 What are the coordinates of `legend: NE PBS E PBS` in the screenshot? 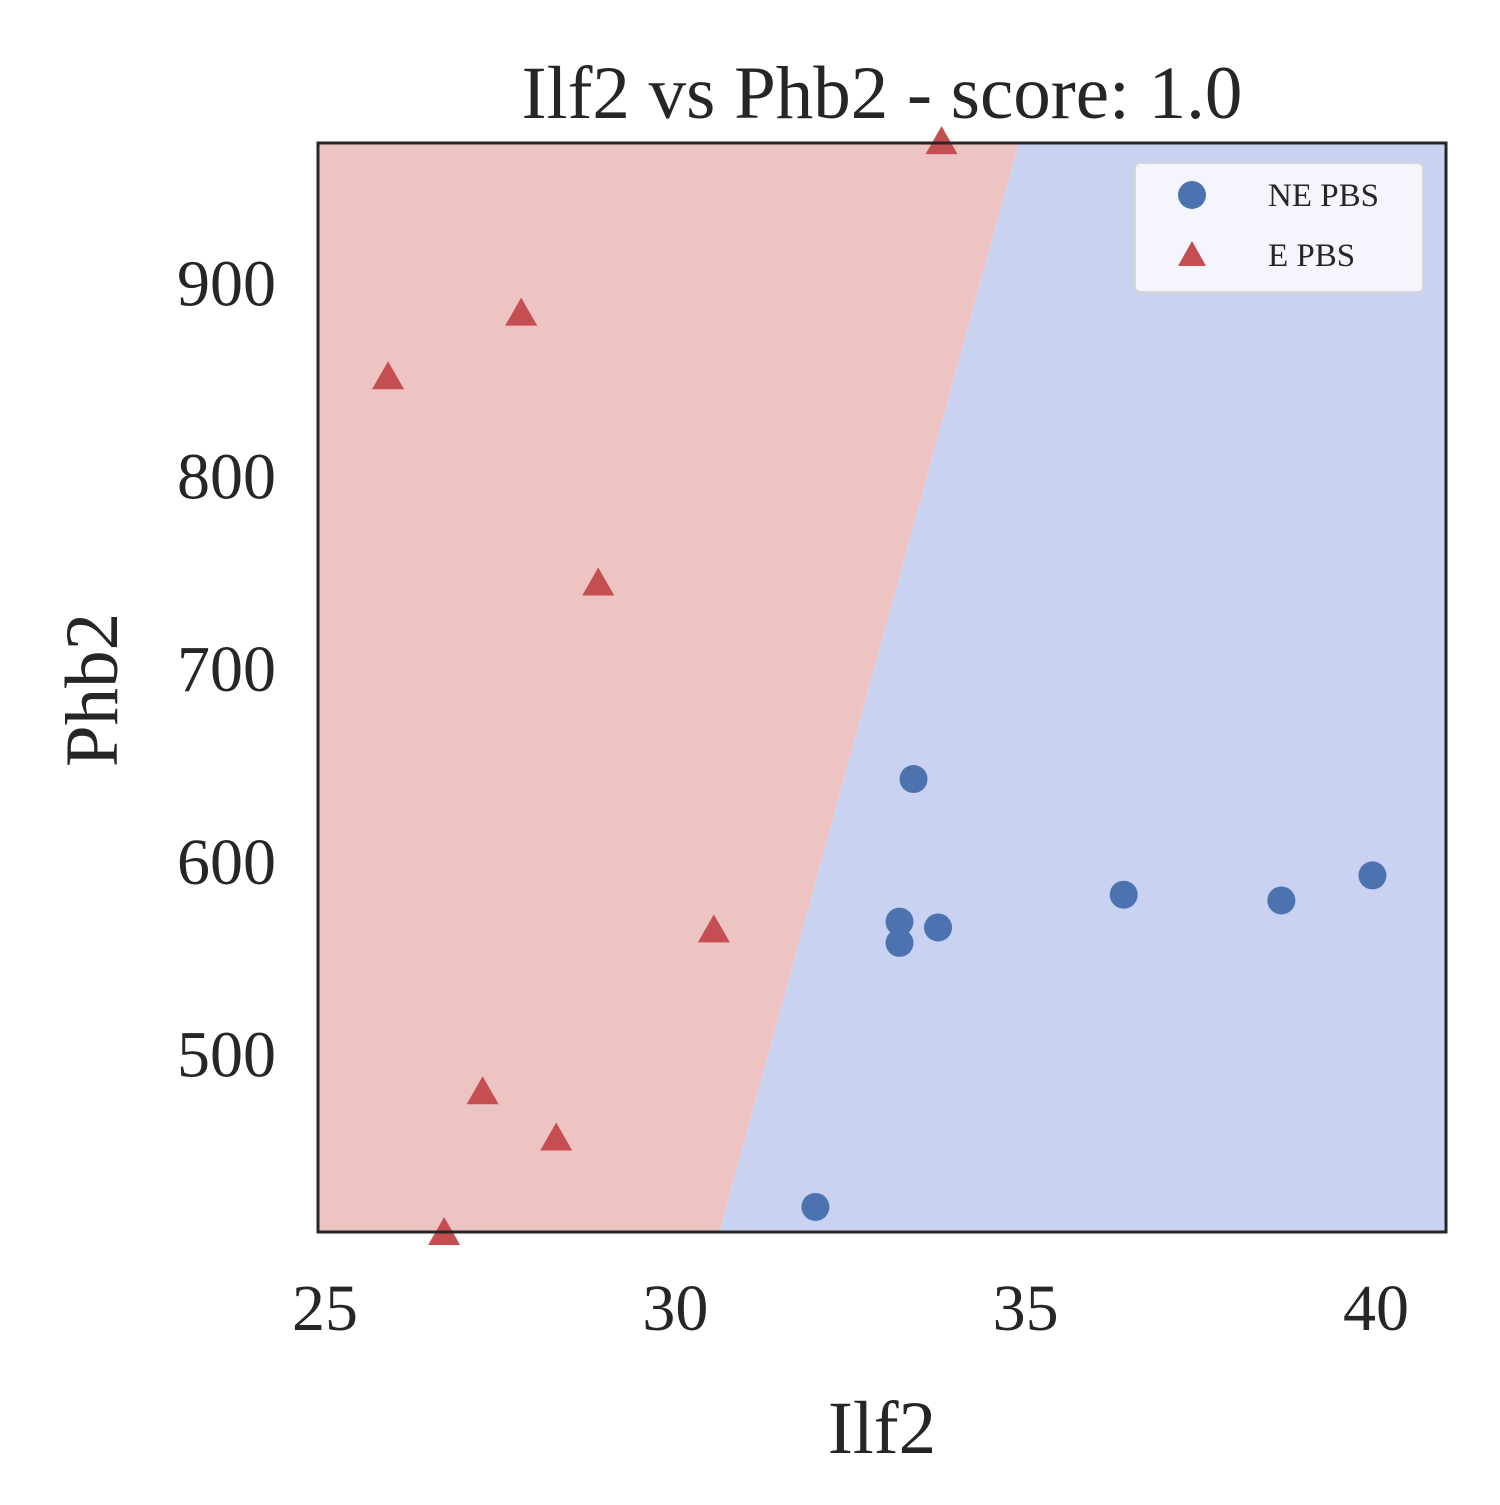 It's located at (1279, 227).